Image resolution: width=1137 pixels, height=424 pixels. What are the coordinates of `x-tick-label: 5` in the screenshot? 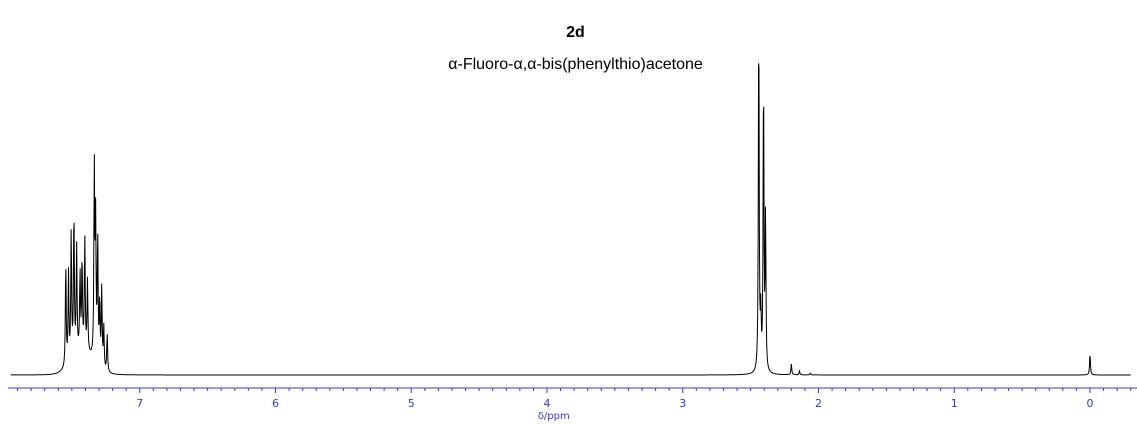 It's located at (411, 403).